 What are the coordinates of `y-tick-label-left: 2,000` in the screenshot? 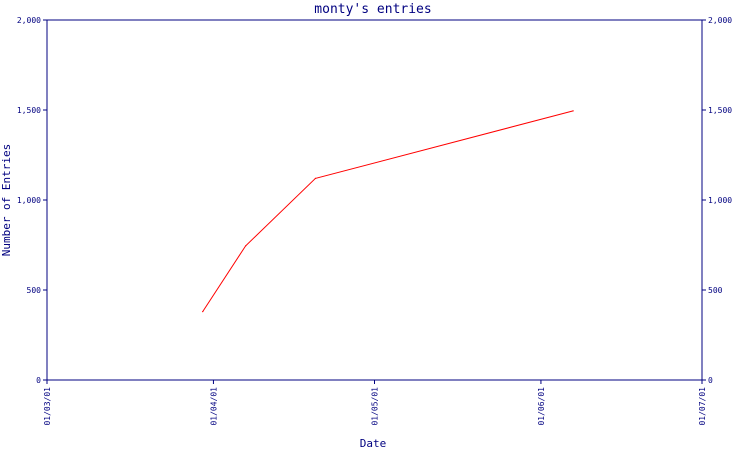 It's located at (29, 20).